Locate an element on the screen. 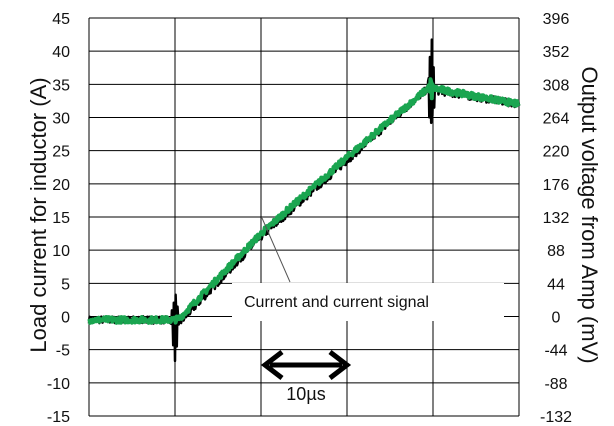 The height and width of the screenshot is (426, 614). time-scale-label: 10µs is located at coordinates (305, 394).